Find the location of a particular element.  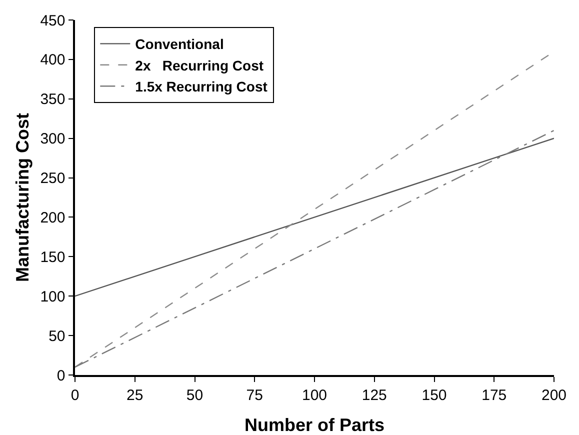

y-tick-label: 100 is located at coordinates (53, 297).